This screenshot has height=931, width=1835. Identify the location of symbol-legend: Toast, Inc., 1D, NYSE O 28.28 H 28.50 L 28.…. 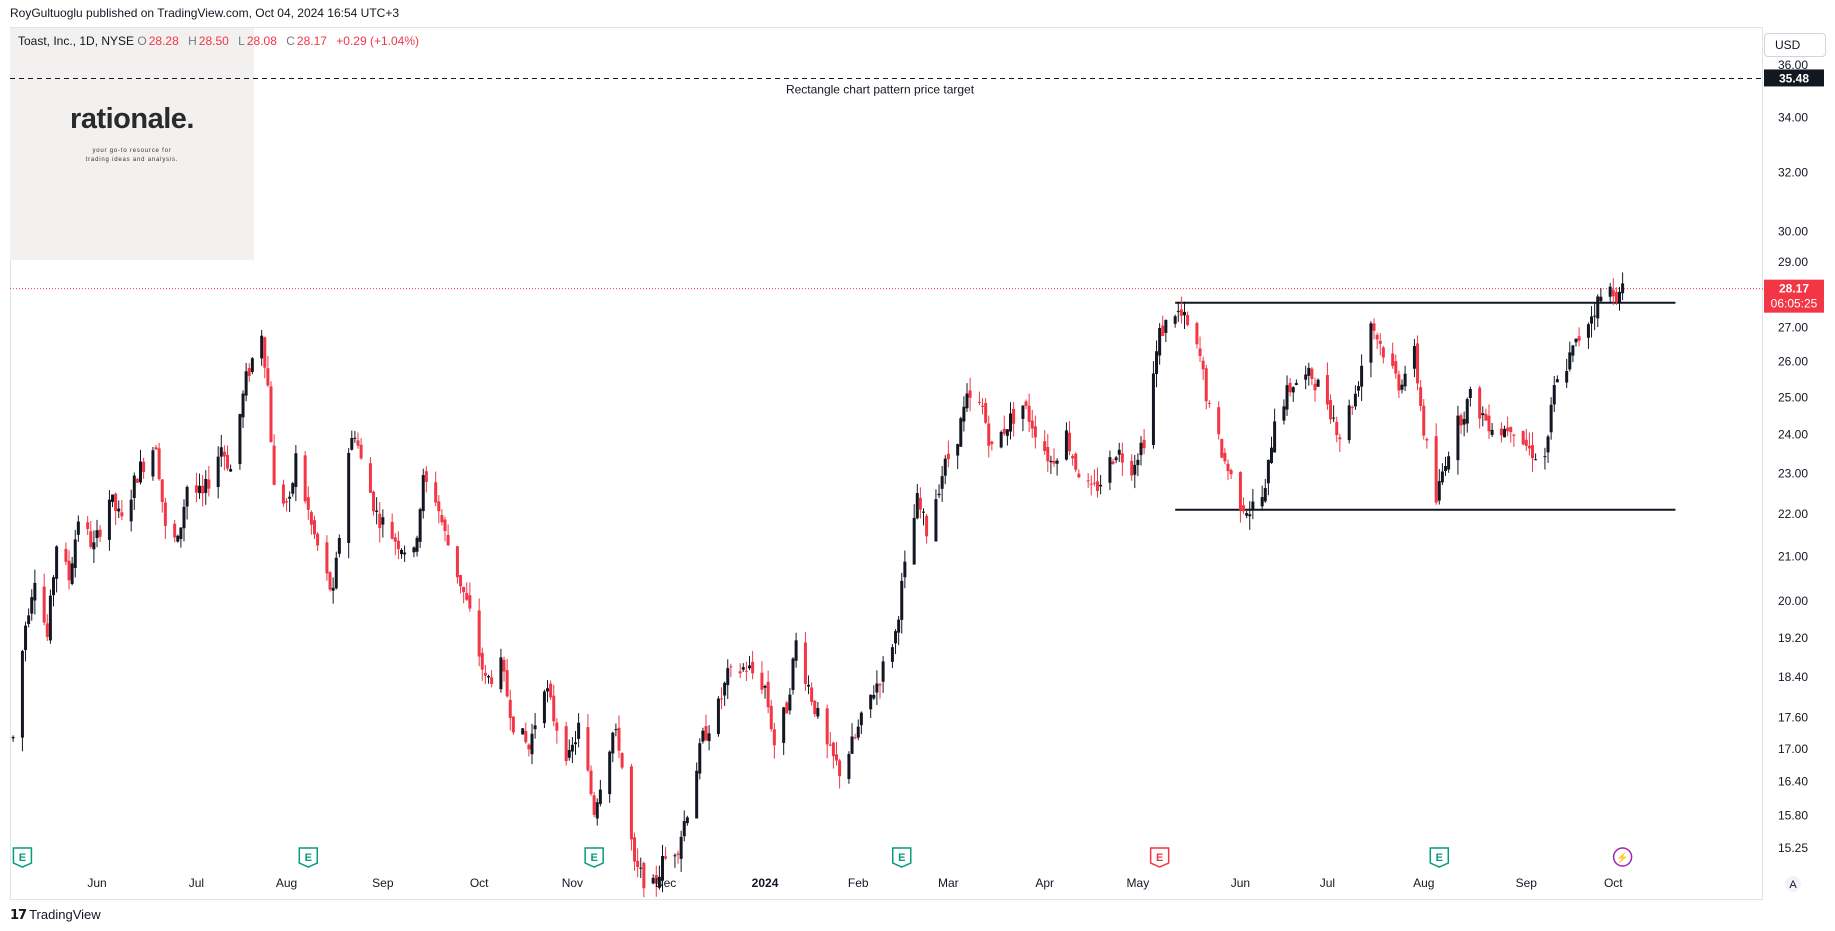
(221, 41).